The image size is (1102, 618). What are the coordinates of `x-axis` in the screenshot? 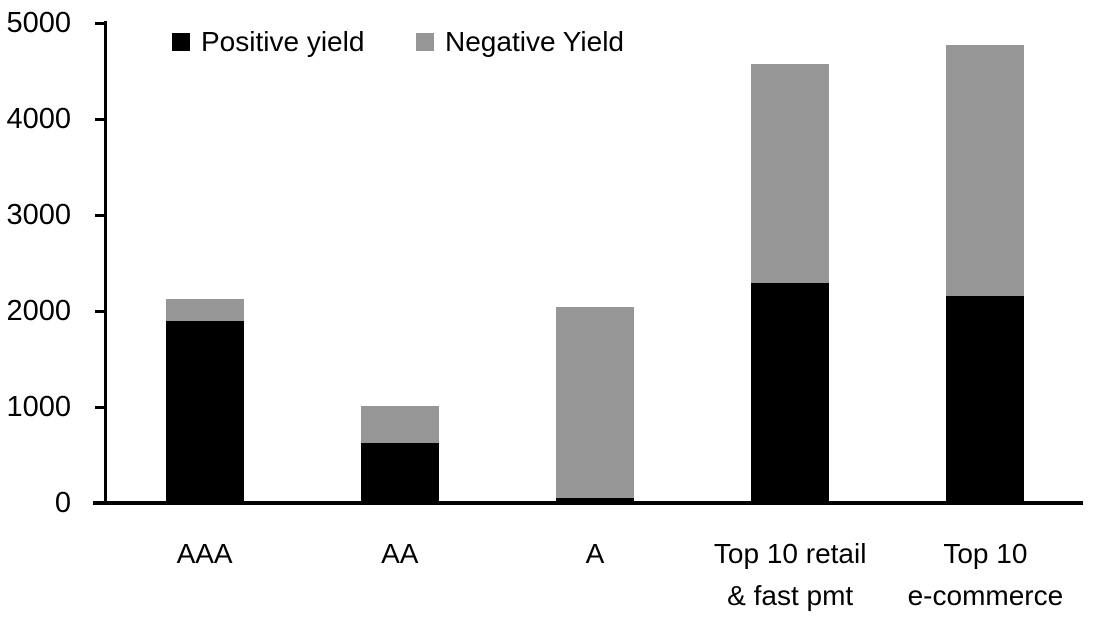 It's located at (588, 503).